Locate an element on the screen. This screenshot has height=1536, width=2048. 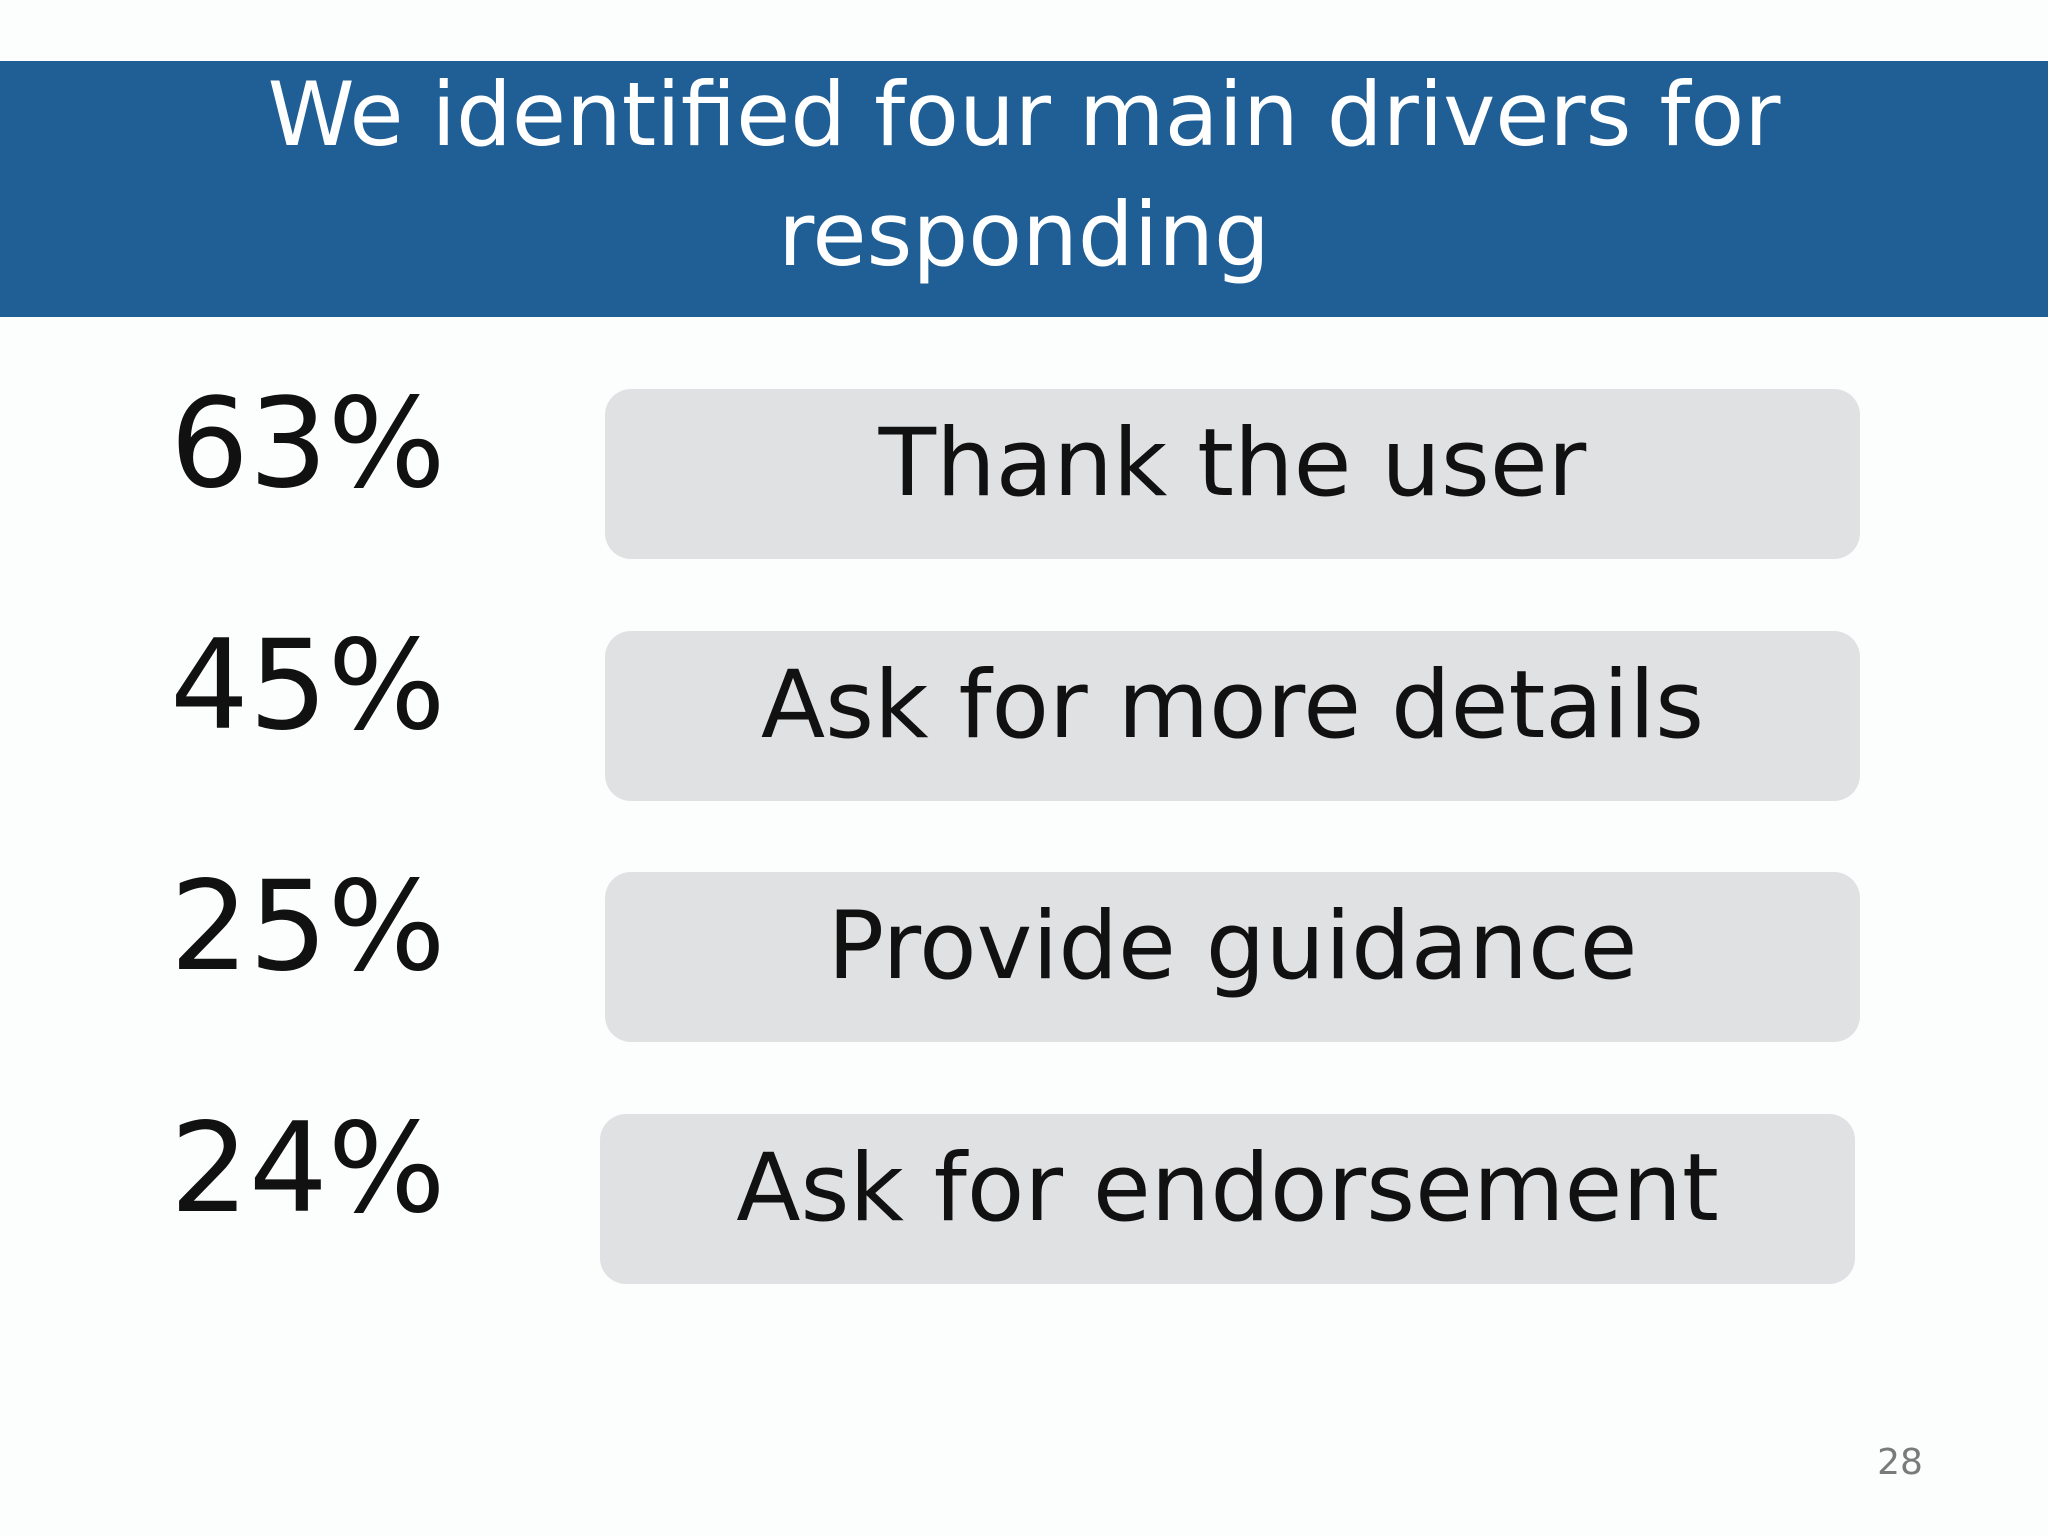
percent: 63% is located at coordinates (308, 444).